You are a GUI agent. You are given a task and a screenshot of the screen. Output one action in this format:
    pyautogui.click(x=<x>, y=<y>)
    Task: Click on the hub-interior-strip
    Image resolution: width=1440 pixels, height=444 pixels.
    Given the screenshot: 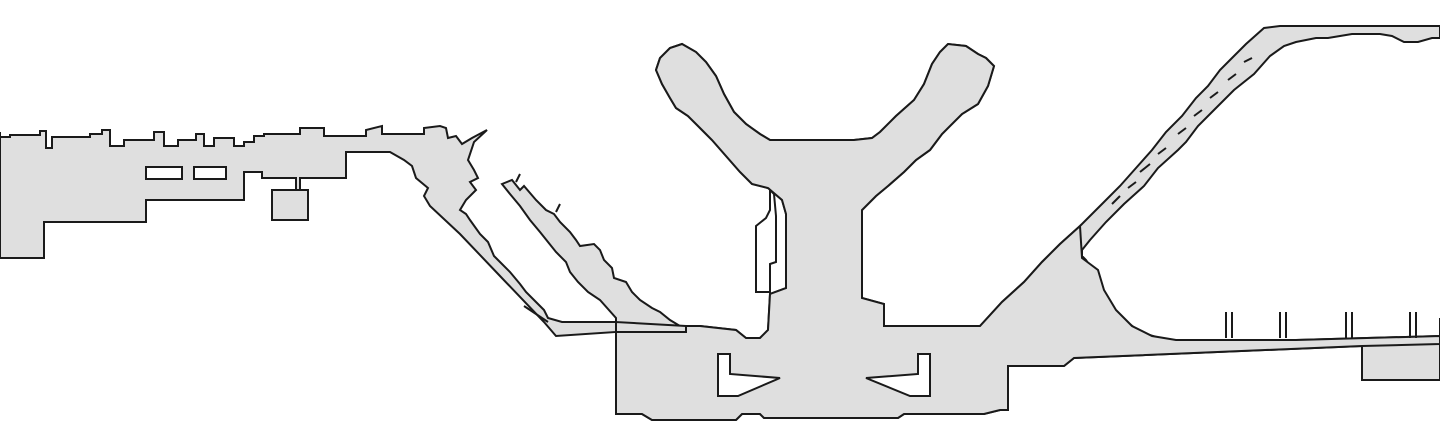 What is the action you would take?
    pyautogui.click(x=766, y=240)
    